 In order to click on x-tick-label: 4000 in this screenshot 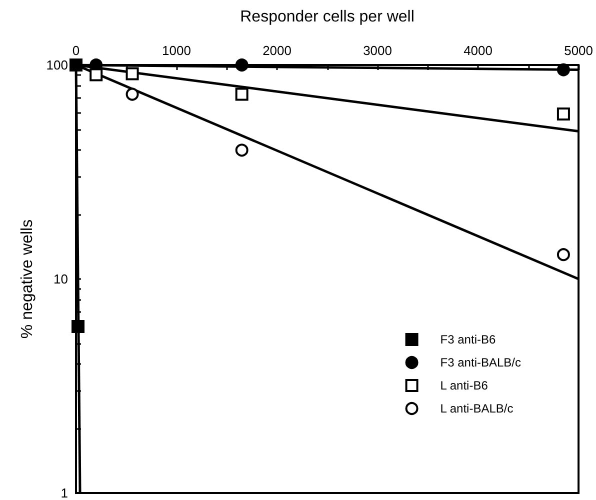, I will do `click(478, 50)`.